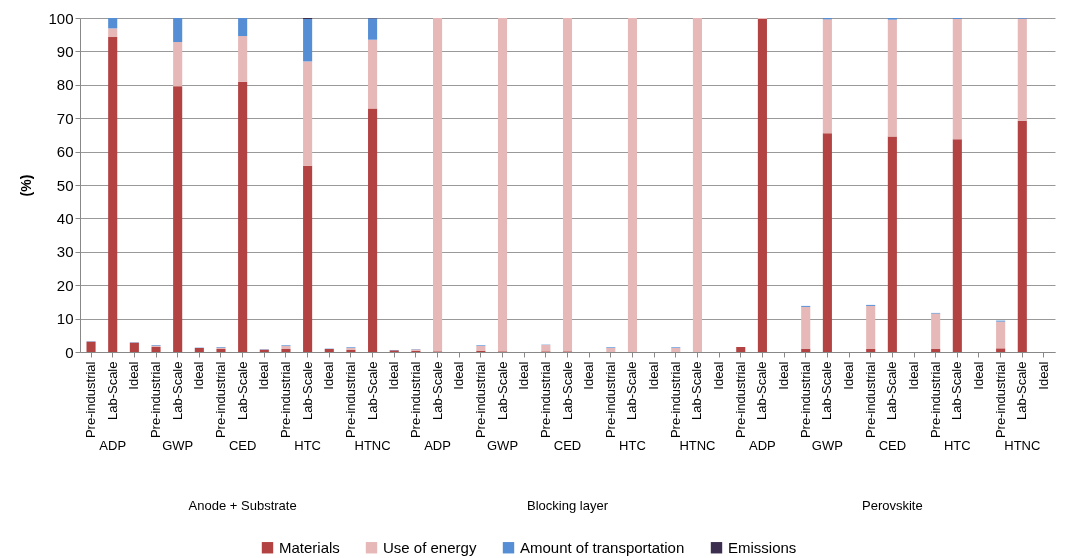 Image resolution: width=1068 pixels, height=558 pixels. What do you see at coordinates (309, 547) in the screenshot?
I see `legend-label: Materials` at bounding box center [309, 547].